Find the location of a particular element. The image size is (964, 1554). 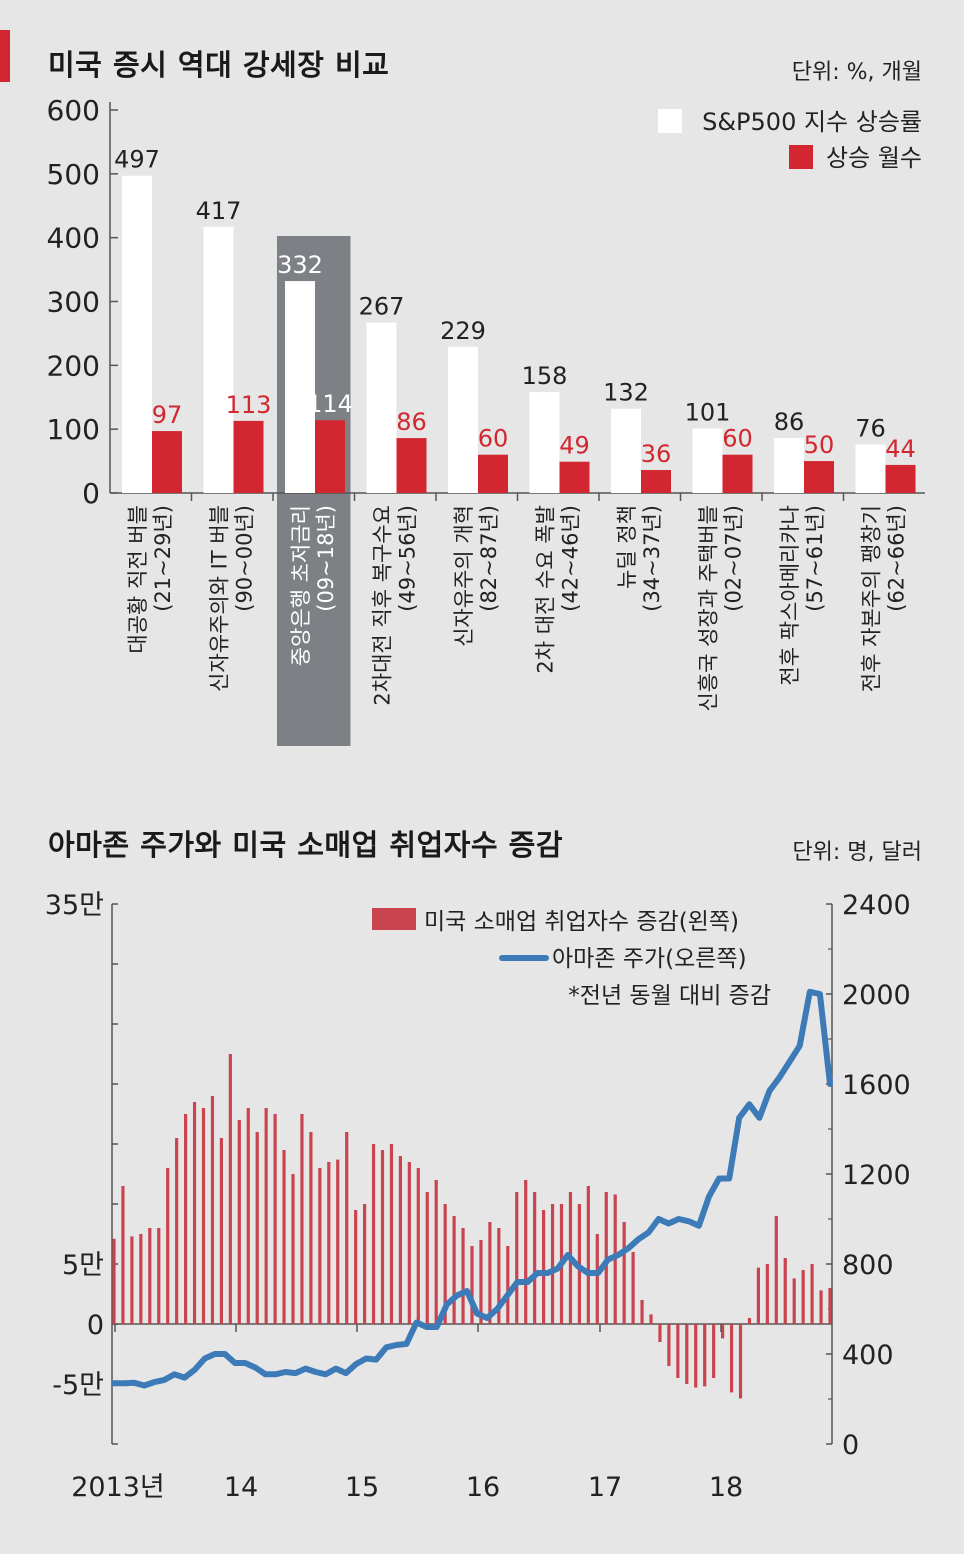

top-chart-title: 미국 증시 역대 강세장 비교 is located at coordinates (219, 65).